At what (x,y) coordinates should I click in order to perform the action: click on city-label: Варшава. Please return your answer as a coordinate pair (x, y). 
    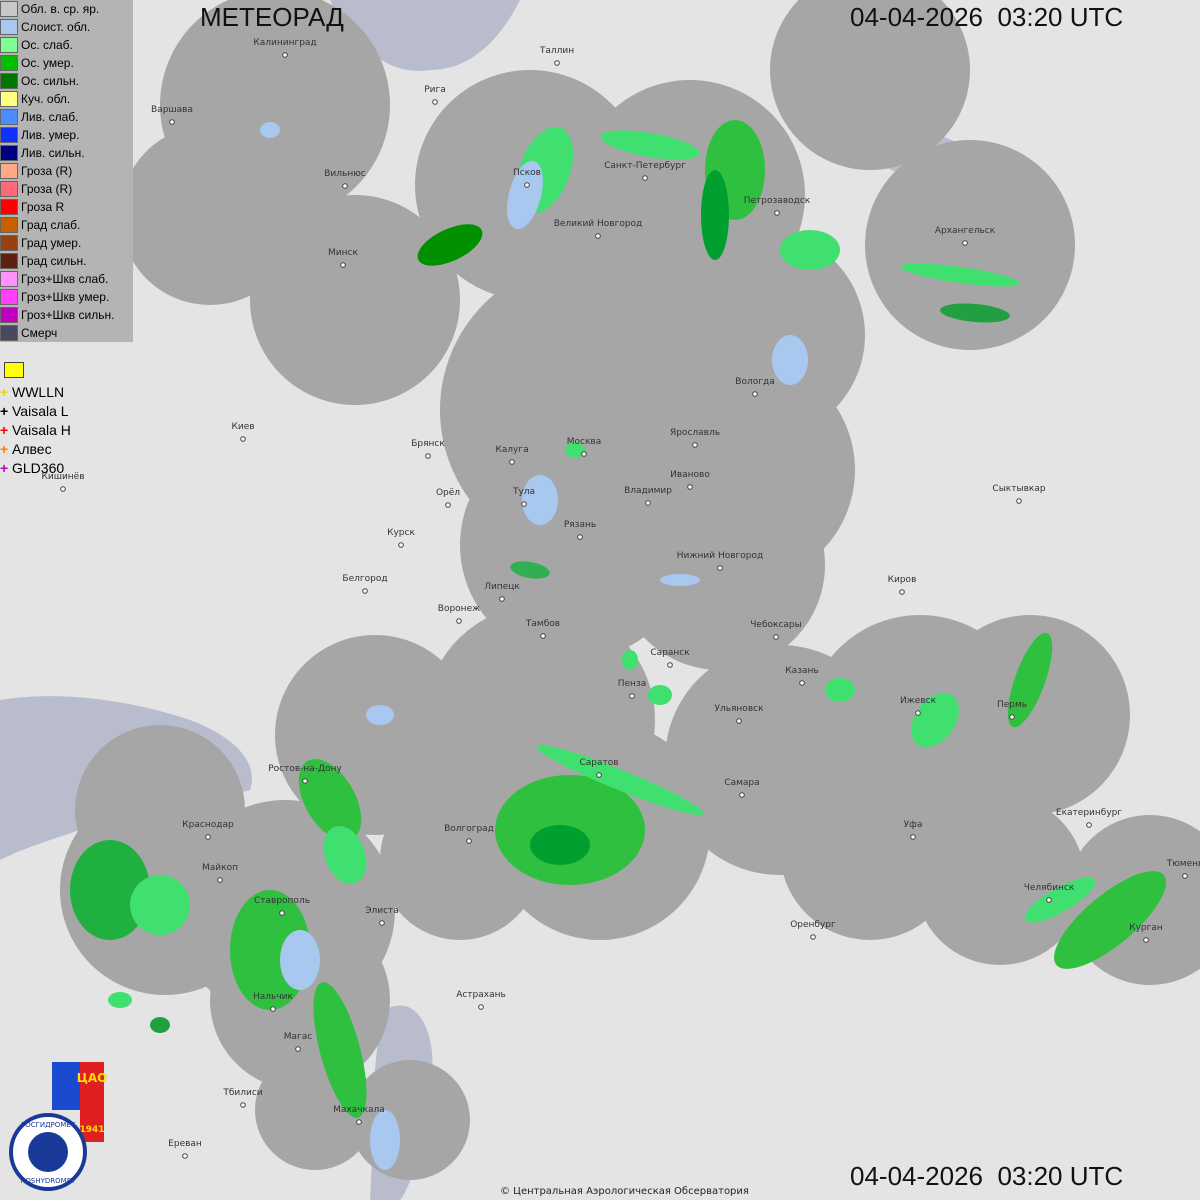
    Looking at the image, I should click on (172, 110).